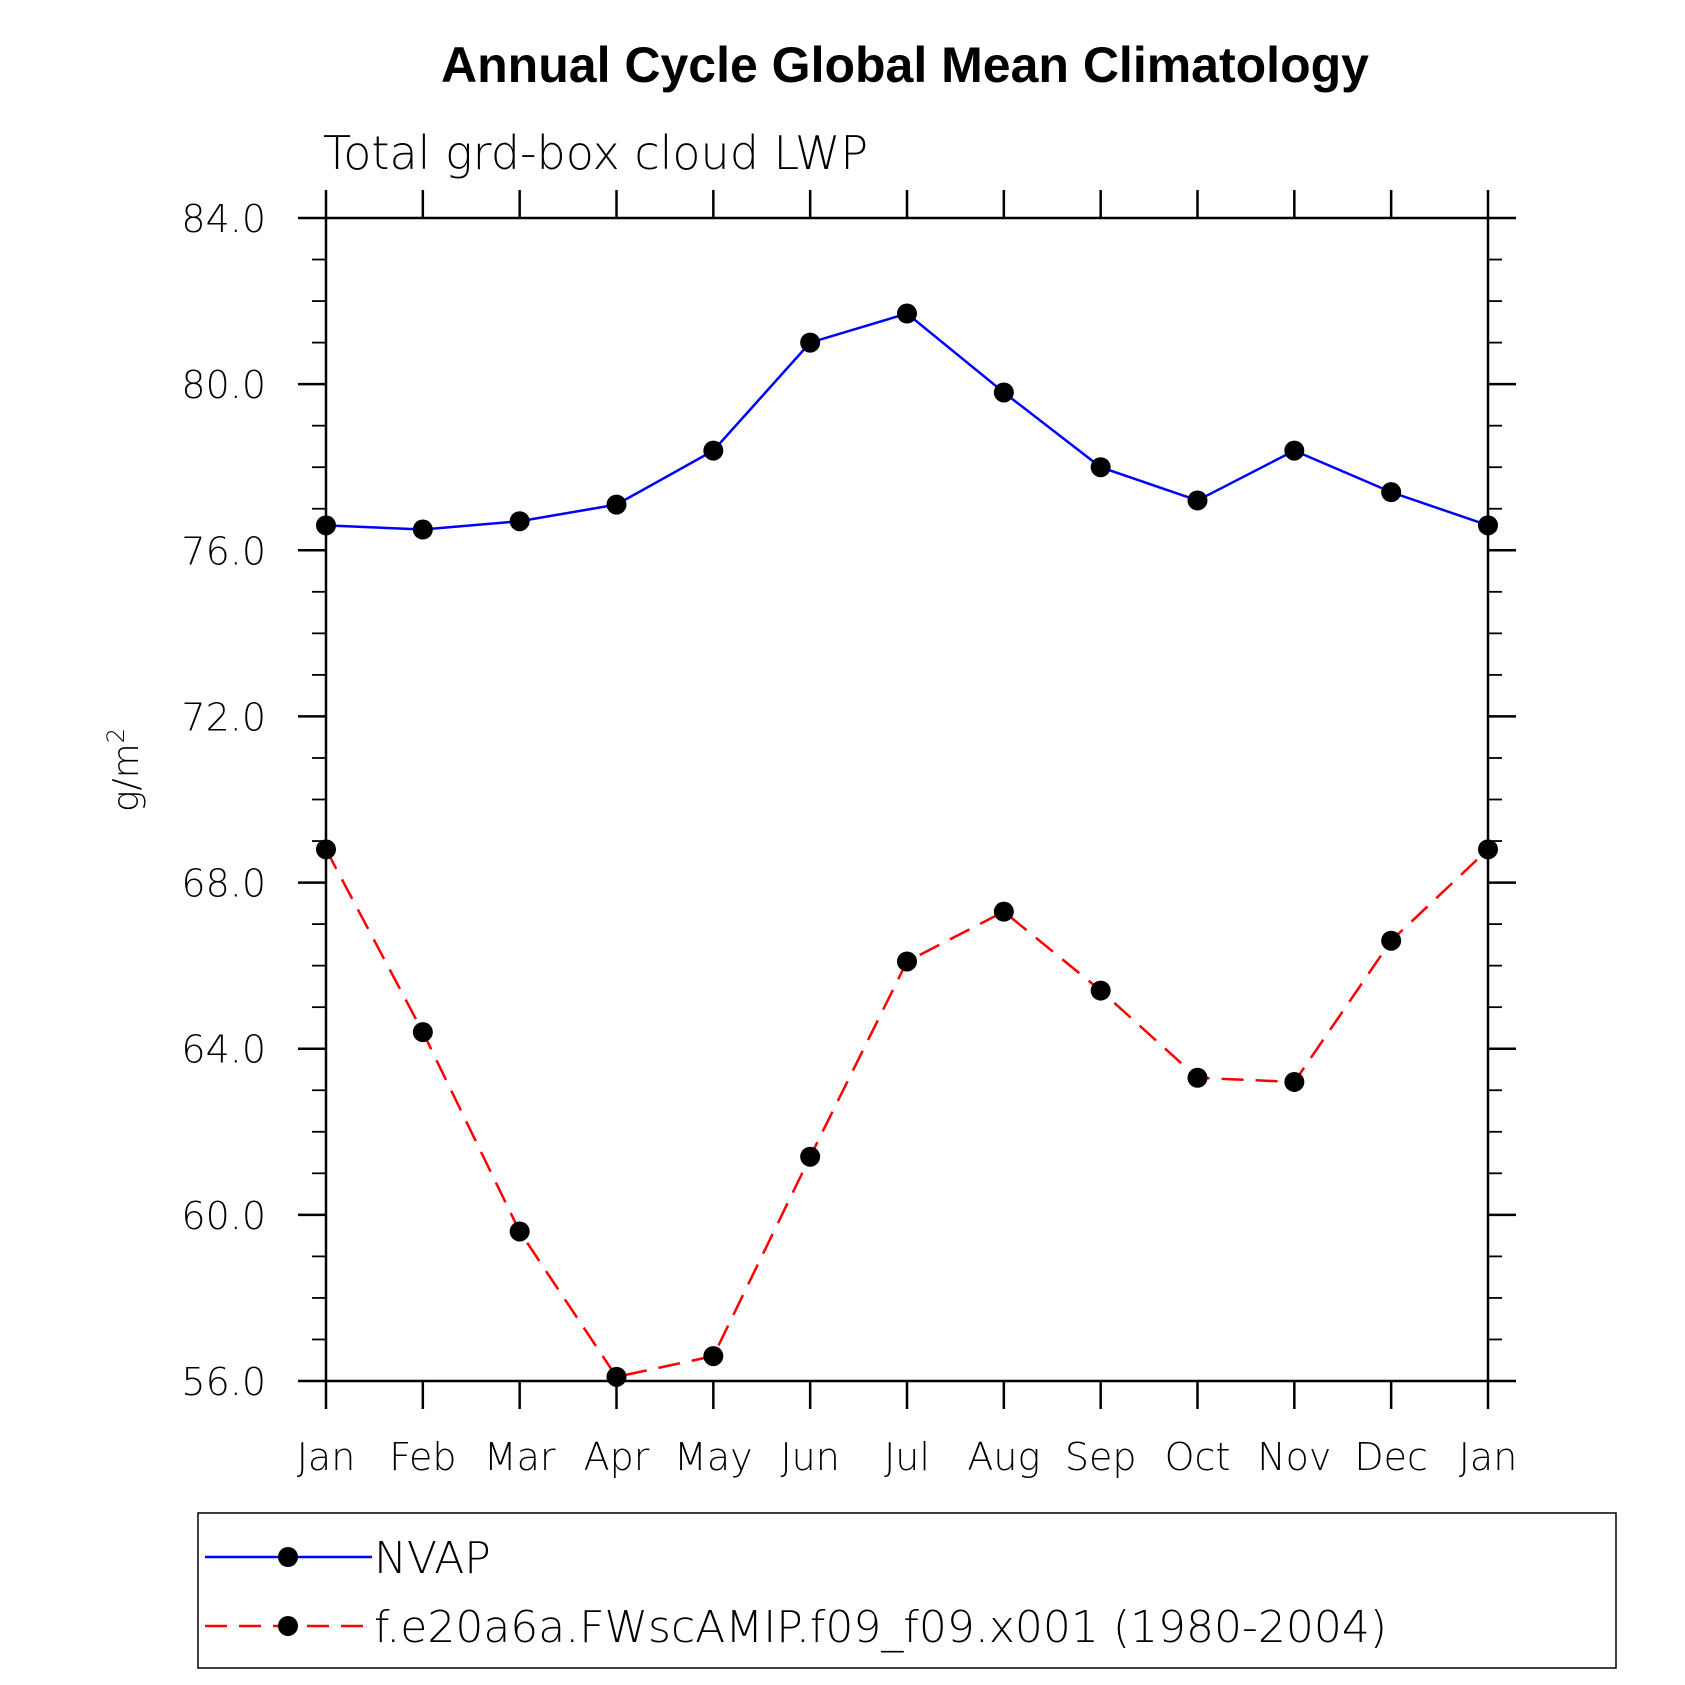  What do you see at coordinates (126, 777) in the screenshot?
I see `y-axis-label-base: g/m` at bounding box center [126, 777].